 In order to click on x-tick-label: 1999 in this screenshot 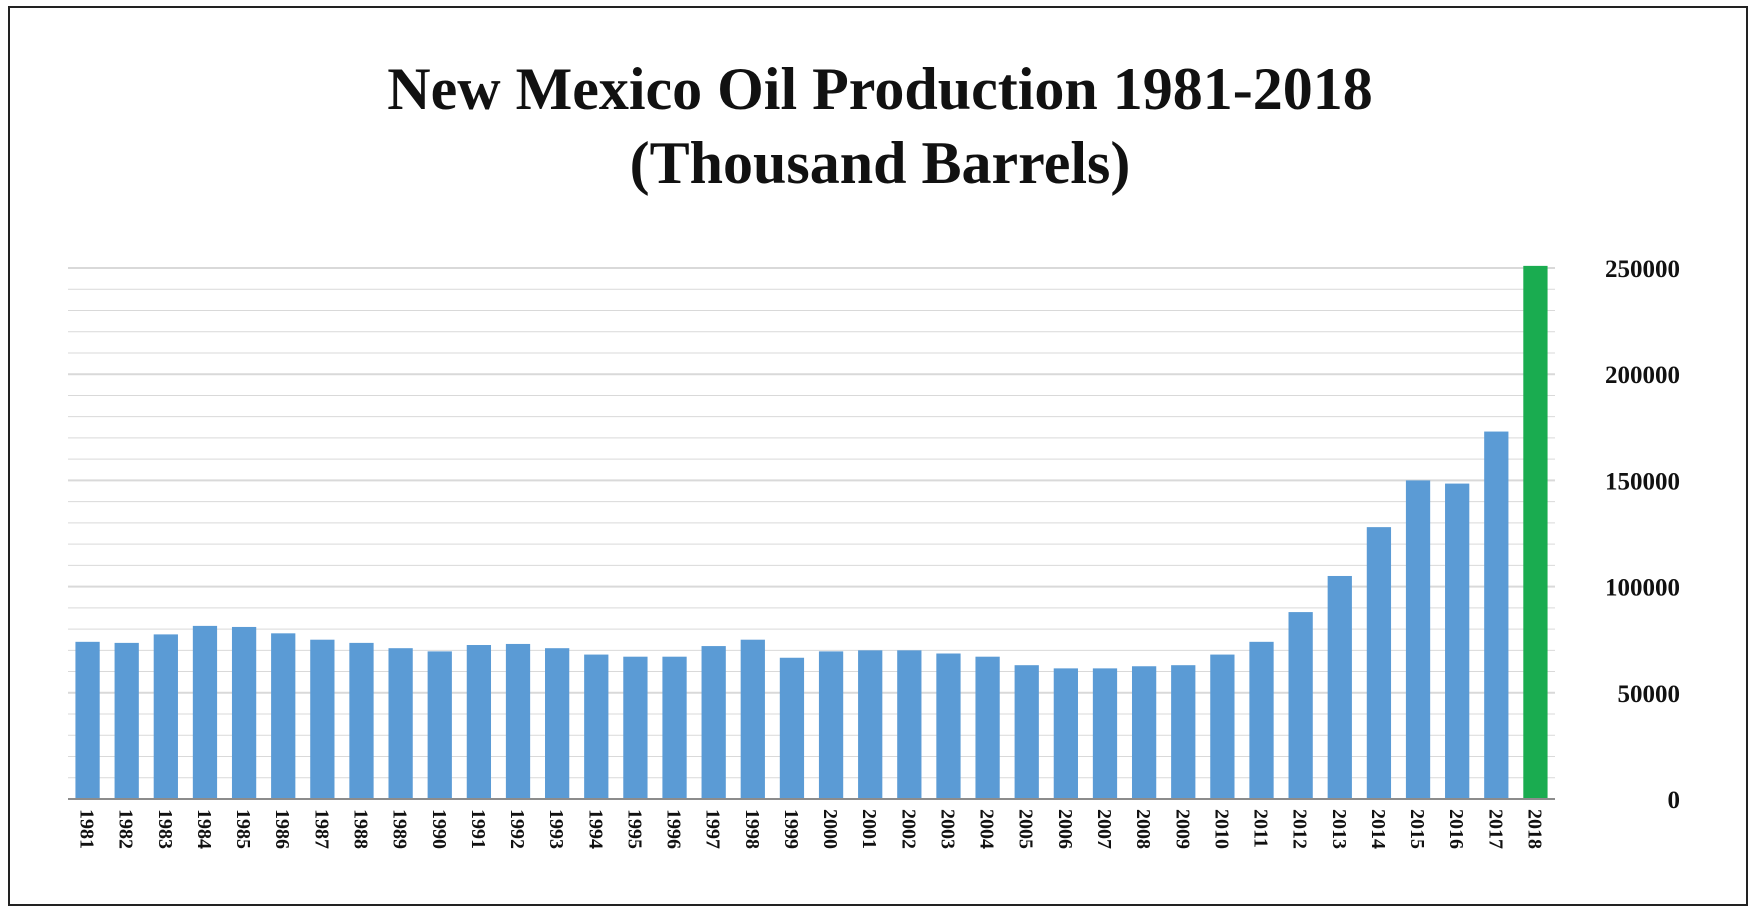, I will do `click(791, 829)`.